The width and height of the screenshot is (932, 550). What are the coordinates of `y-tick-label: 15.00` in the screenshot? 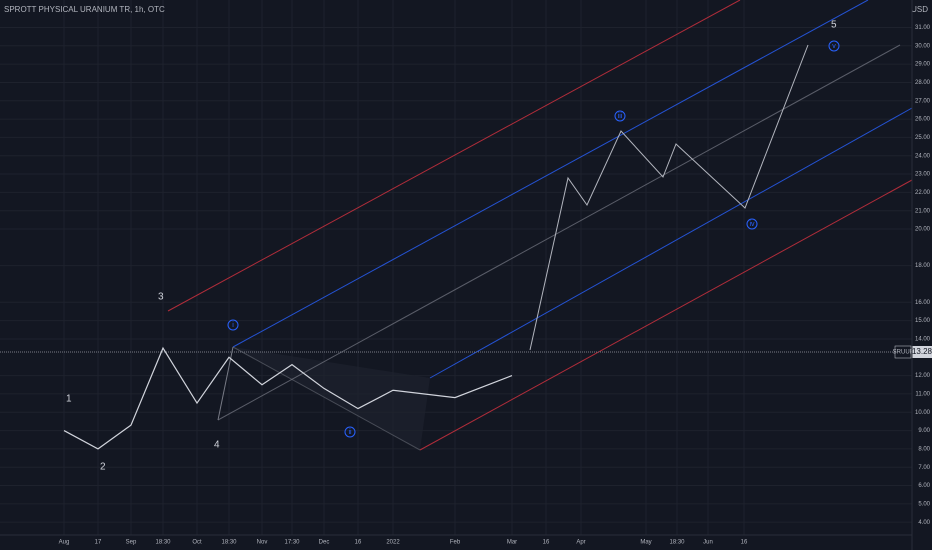 It's located at (923, 321).